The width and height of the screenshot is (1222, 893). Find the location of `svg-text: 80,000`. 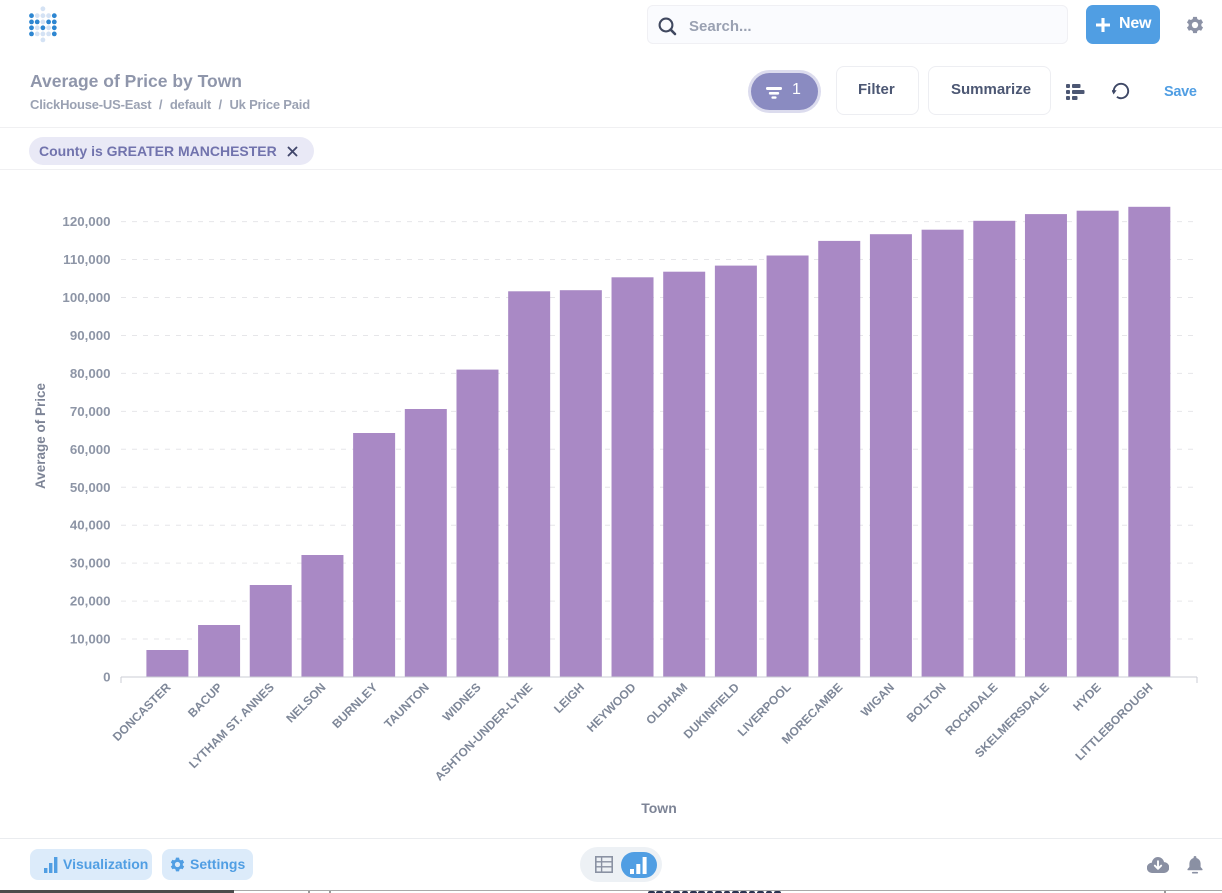

svg-text: 80,000 is located at coordinates (90, 373).